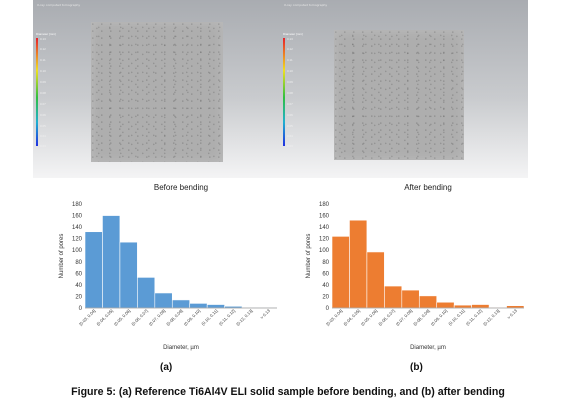 This screenshot has width=576, height=413. I want to click on chart-title: After bending, so click(428, 187).